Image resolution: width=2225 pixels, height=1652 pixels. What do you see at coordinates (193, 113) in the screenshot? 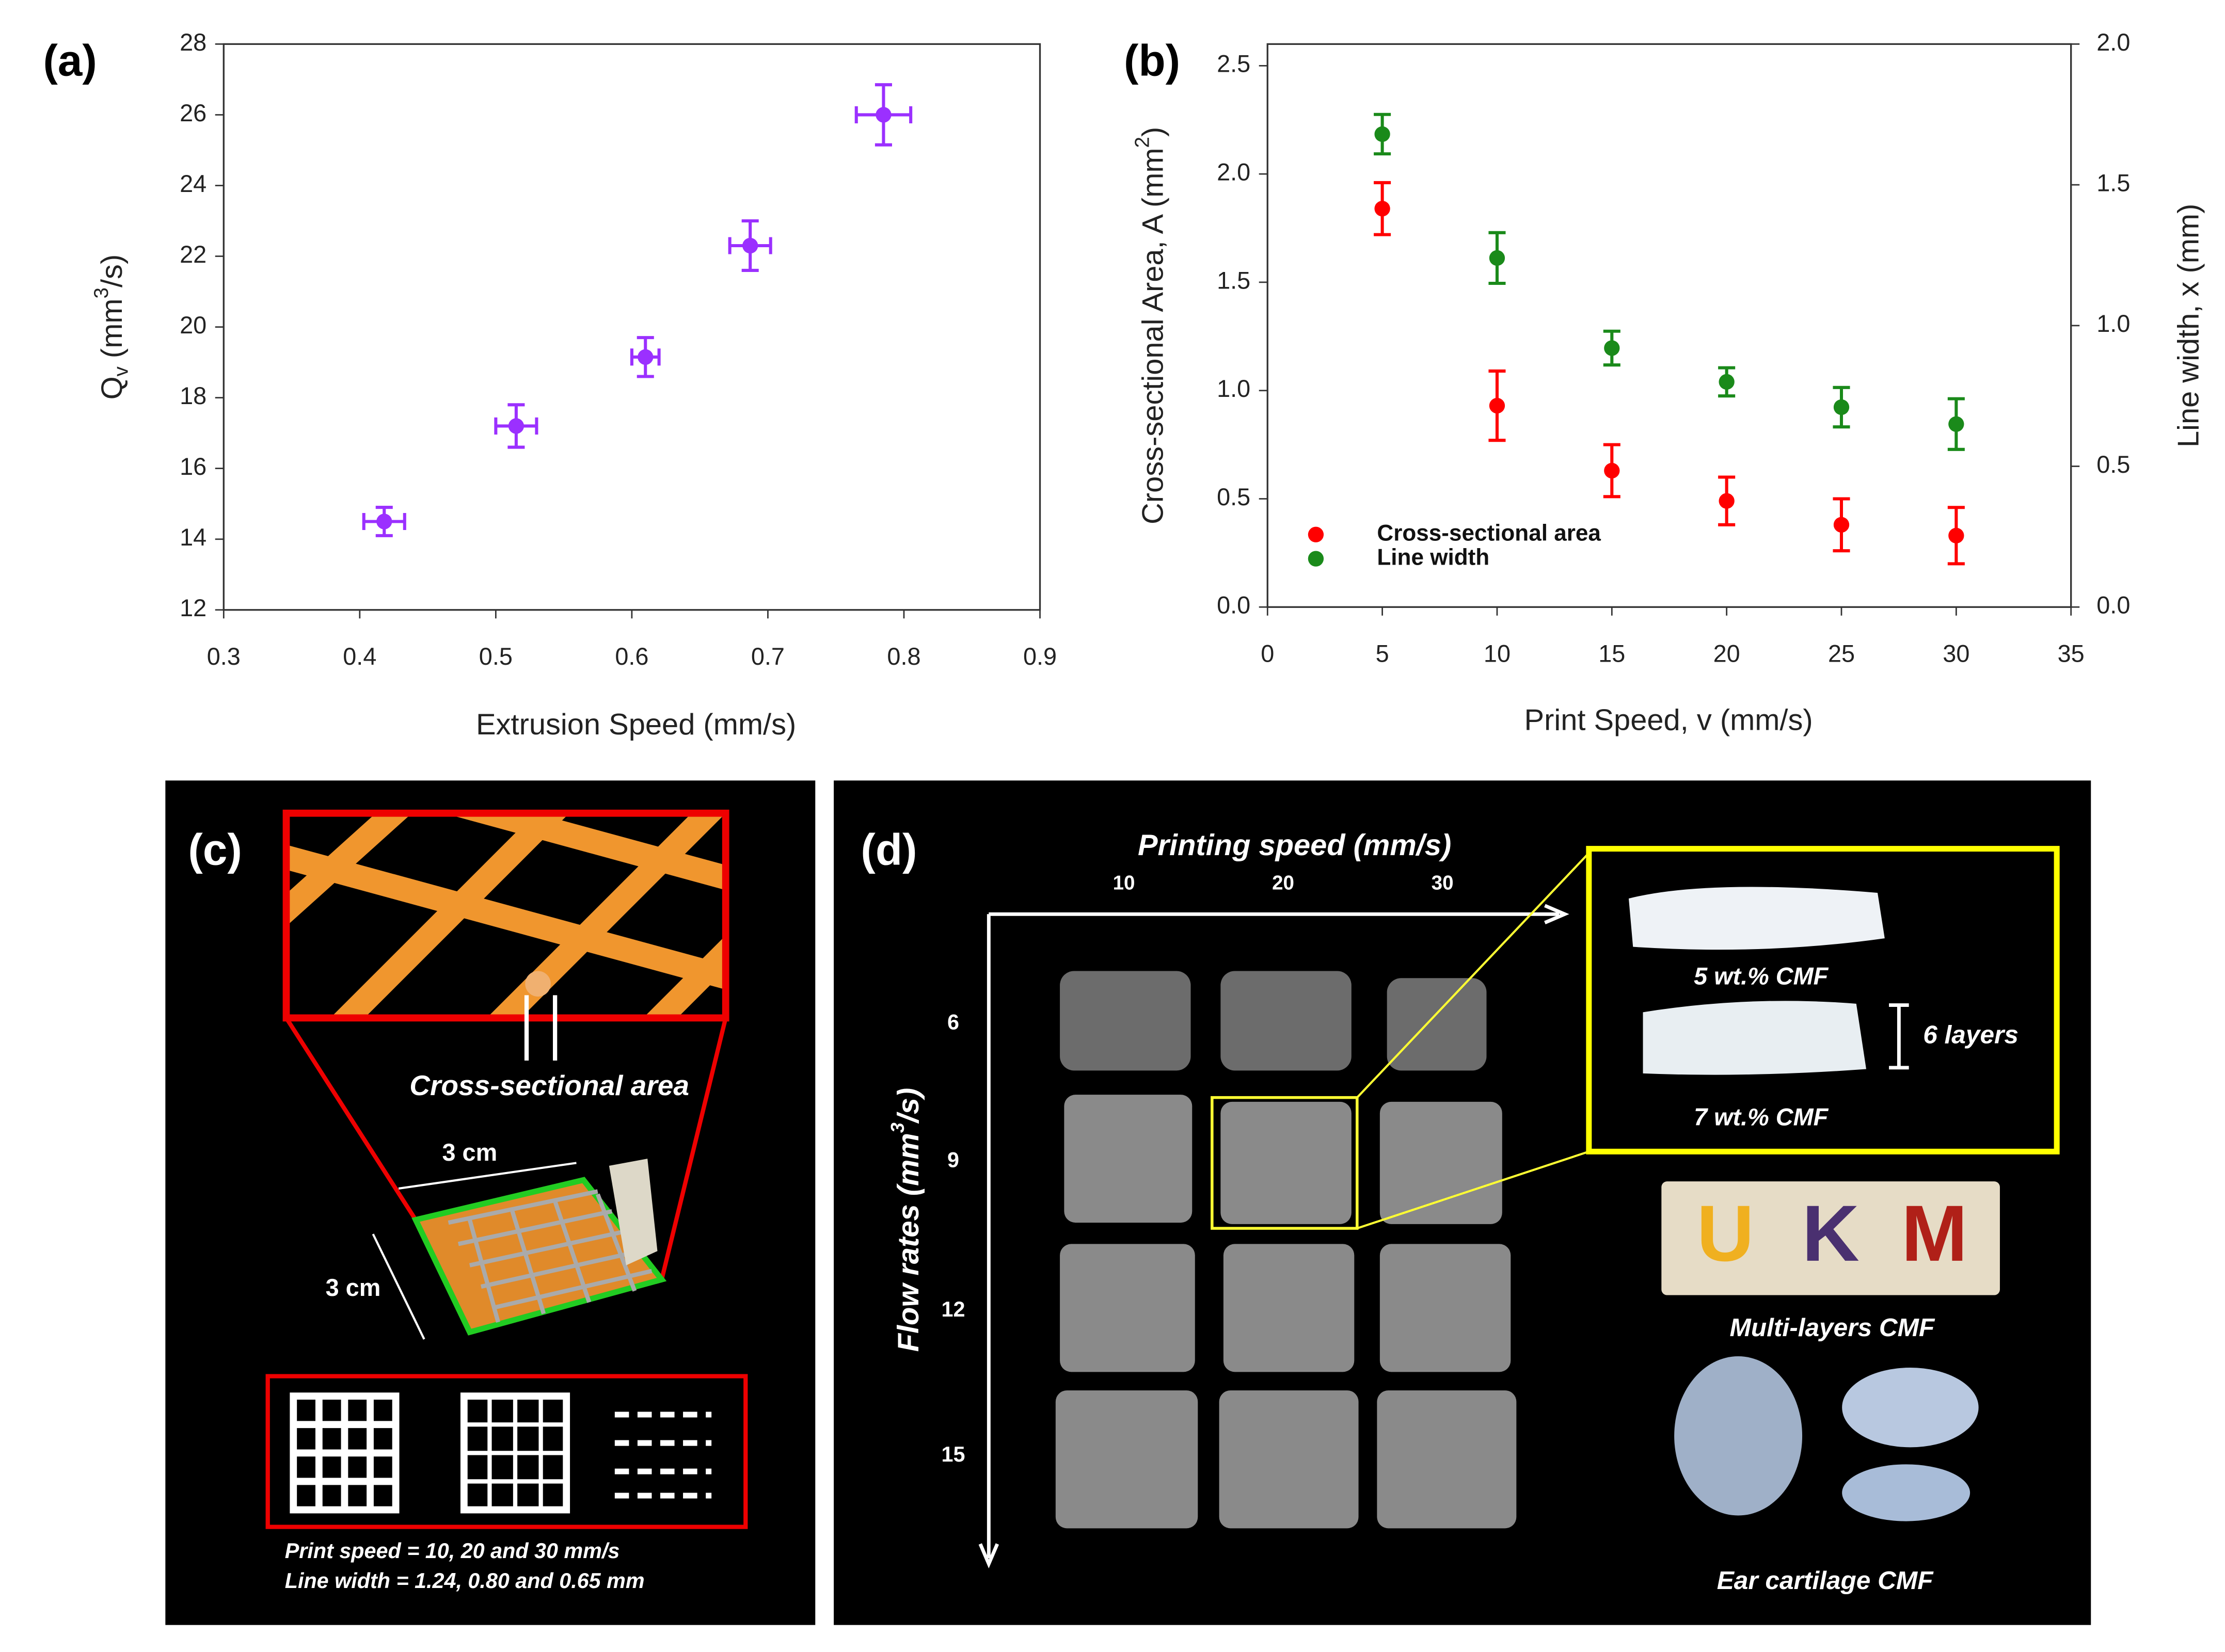
I see `y-tick-label: 26` at bounding box center [193, 113].